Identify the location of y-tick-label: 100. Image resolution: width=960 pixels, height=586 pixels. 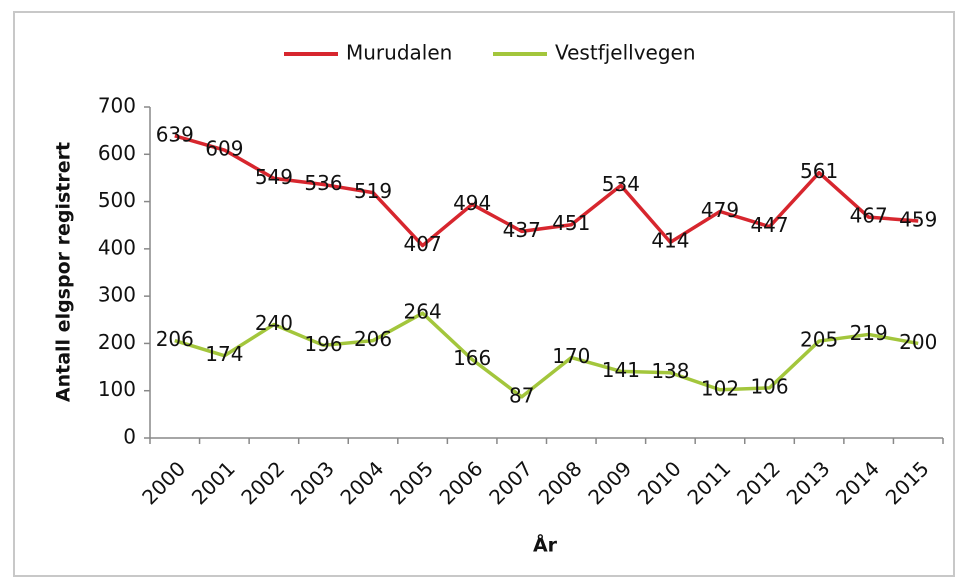
(117, 389).